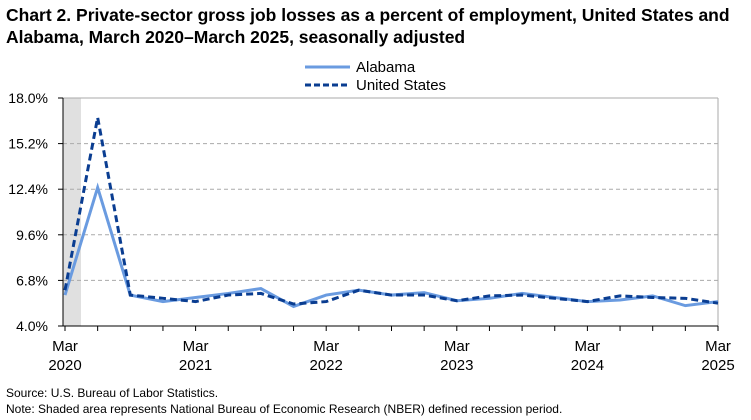 Image resolution: width=751 pixels, height=420 pixels. Describe the element at coordinates (326, 365) in the screenshot. I see `x-tick-label: 2022` at that location.